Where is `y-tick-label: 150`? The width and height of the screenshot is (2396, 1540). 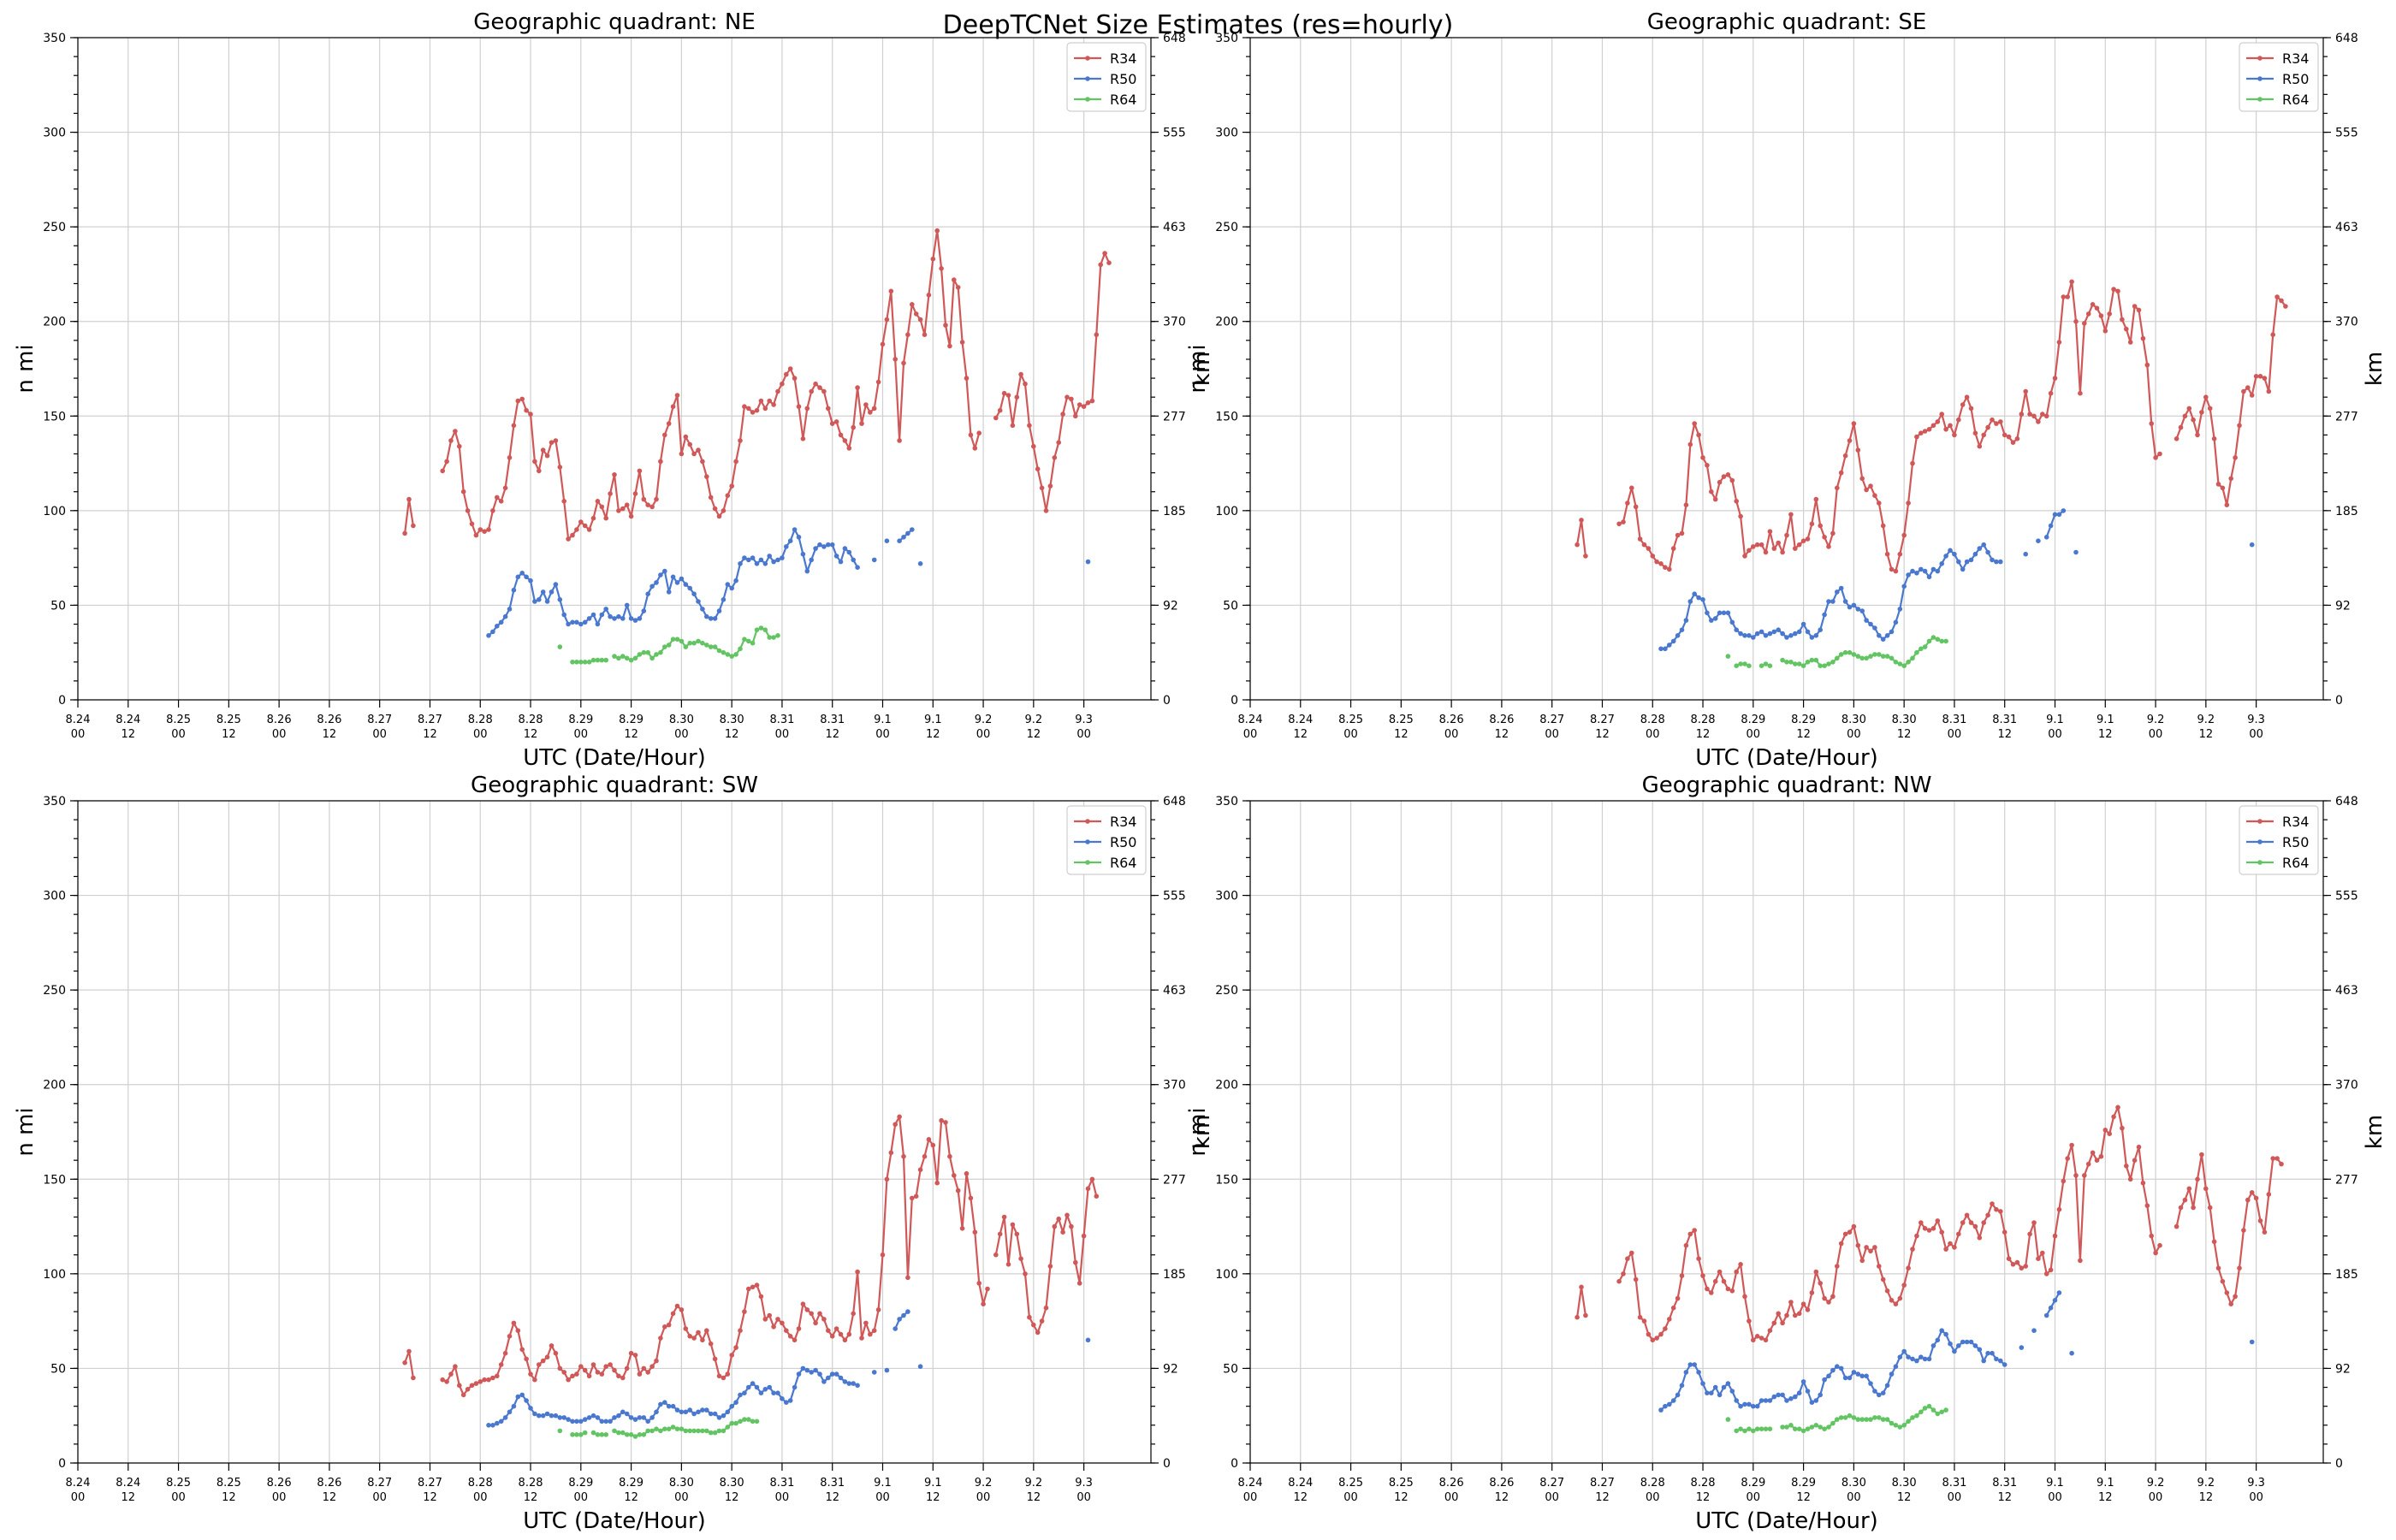
y-tick-label: 150 is located at coordinates (1226, 1180).